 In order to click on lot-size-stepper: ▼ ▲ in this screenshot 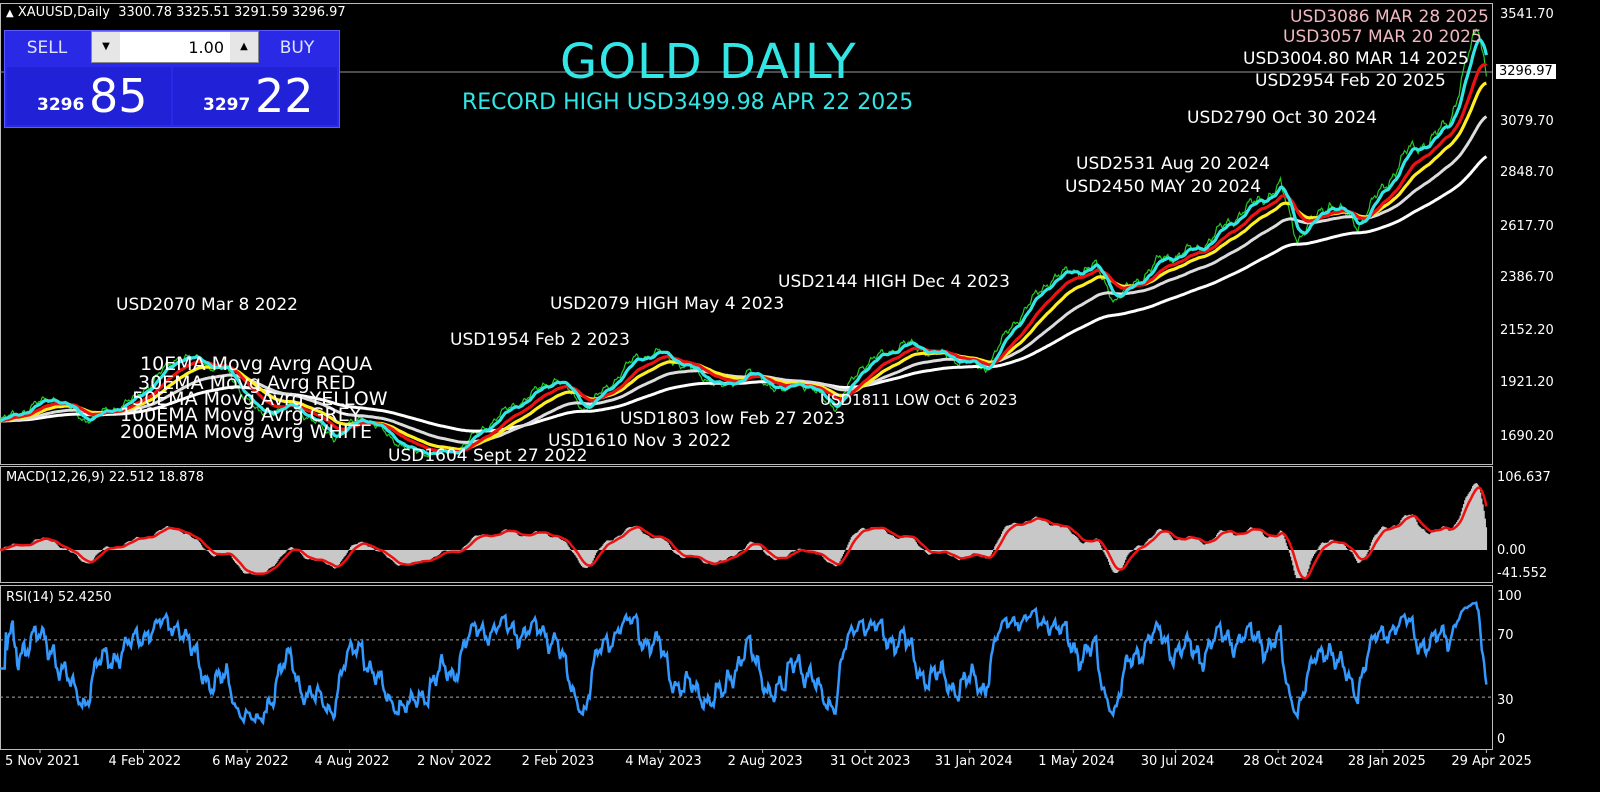, I will do `click(175, 47)`.